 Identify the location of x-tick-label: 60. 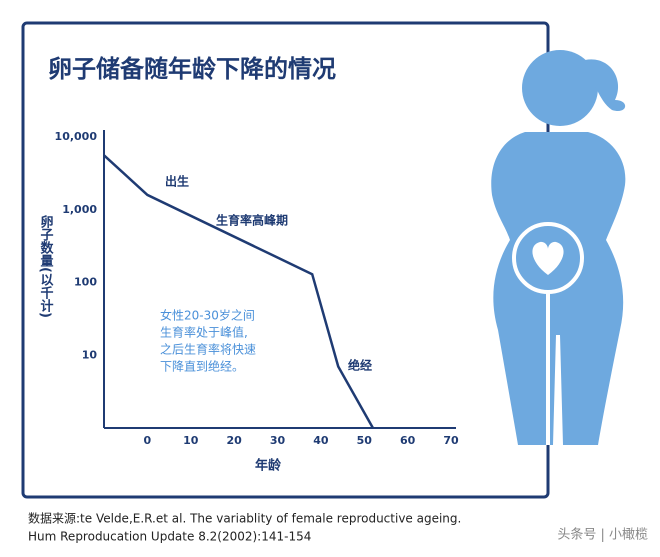
(408, 440).